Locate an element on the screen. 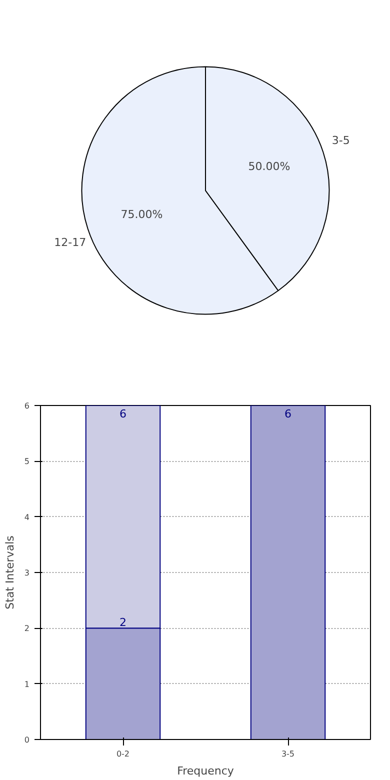  slice-label: 3-5 is located at coordinates (341, 141).